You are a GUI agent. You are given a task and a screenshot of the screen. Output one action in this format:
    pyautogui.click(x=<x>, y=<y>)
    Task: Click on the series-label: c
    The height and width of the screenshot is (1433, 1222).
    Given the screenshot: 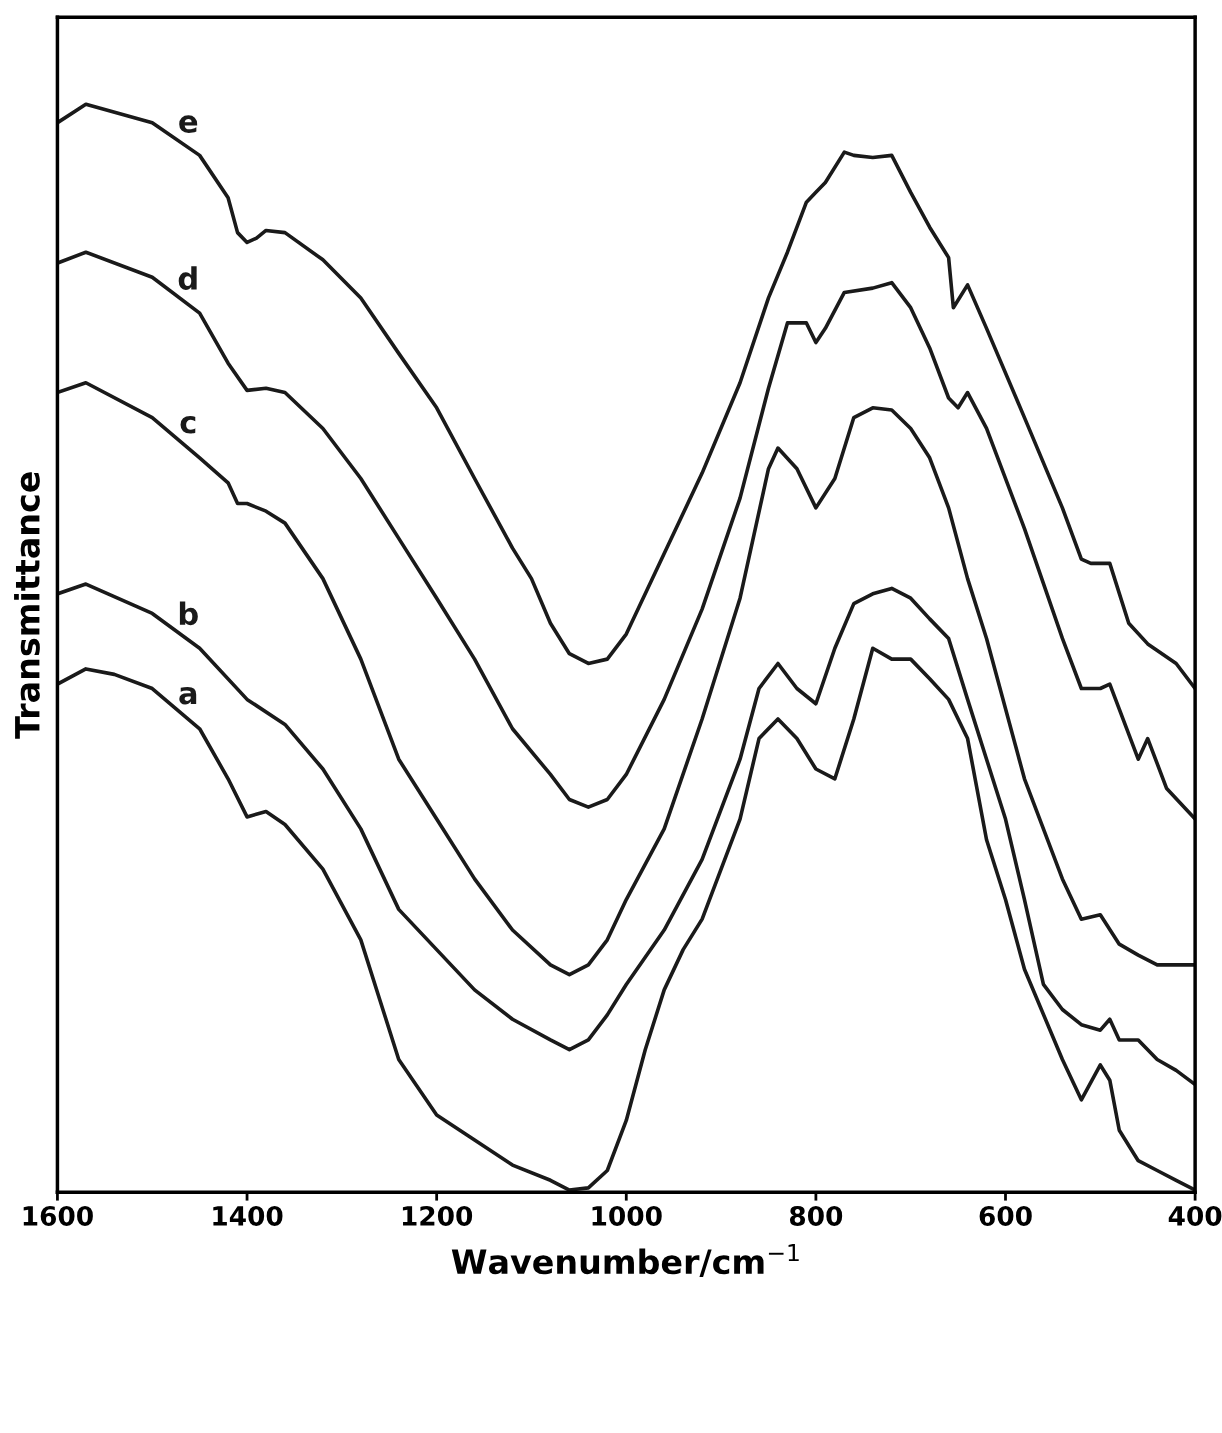 What is the action you would take?
    pyautogui.click(x=188, y=425)
    